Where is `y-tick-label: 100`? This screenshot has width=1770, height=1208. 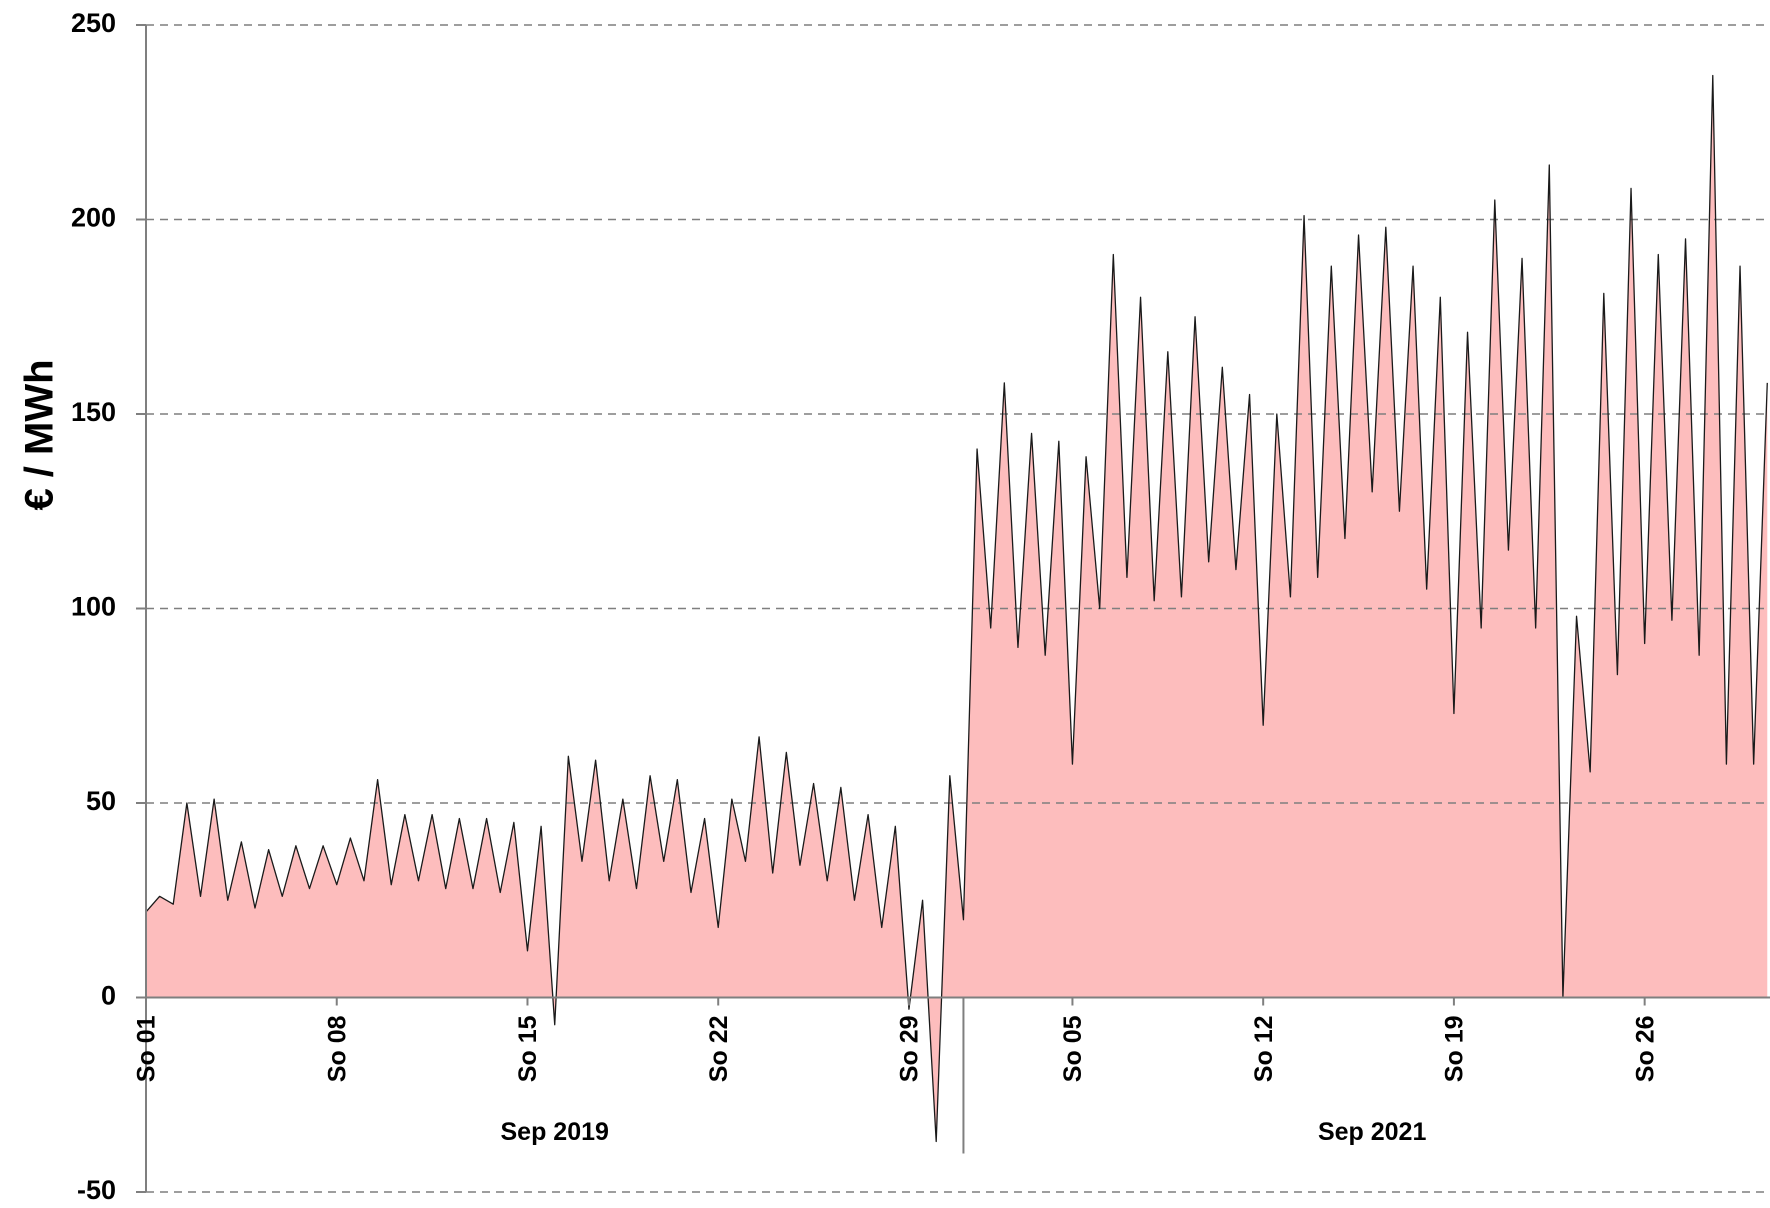
y-tick-label: 100 is located at coordinates (93, 607).